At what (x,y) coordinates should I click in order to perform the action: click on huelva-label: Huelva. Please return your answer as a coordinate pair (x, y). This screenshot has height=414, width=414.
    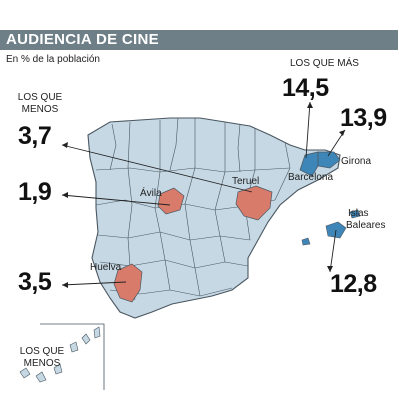
    Looking at the image, I should click on (106, 267).